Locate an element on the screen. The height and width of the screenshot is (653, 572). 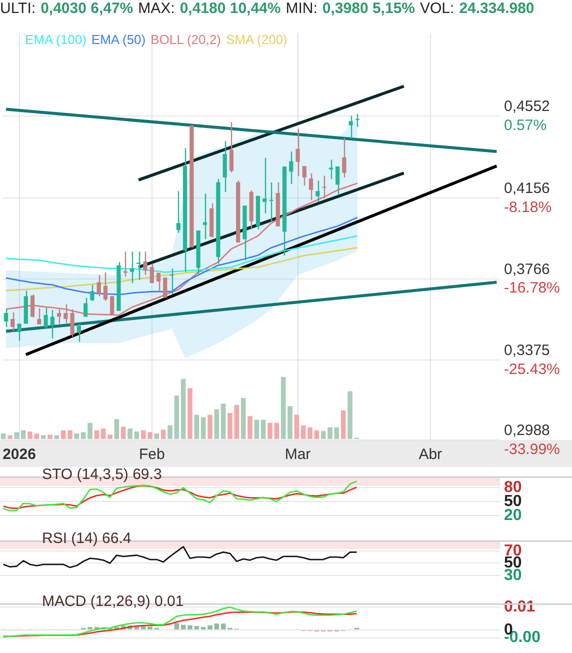
text: 0,4180 10,44% is located at coordinates (230, 8).